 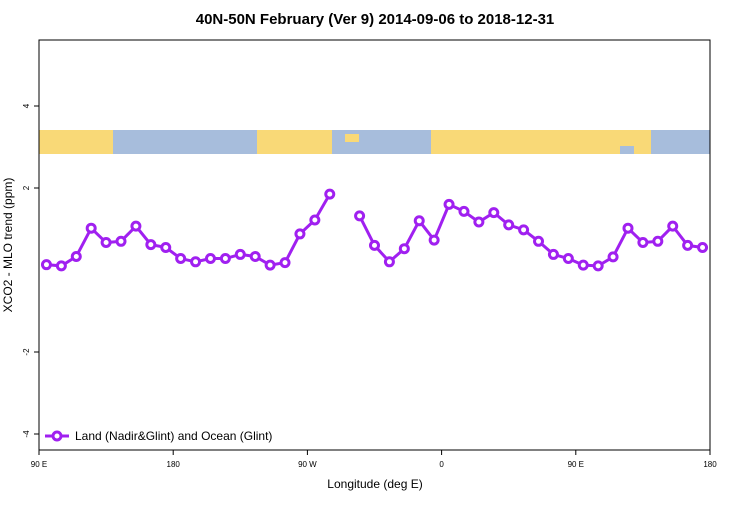 What do you see at coordinates (307, 464) in the screenshot?
I see `x-tick-label: 90 W` at bounding box center [307, 464].